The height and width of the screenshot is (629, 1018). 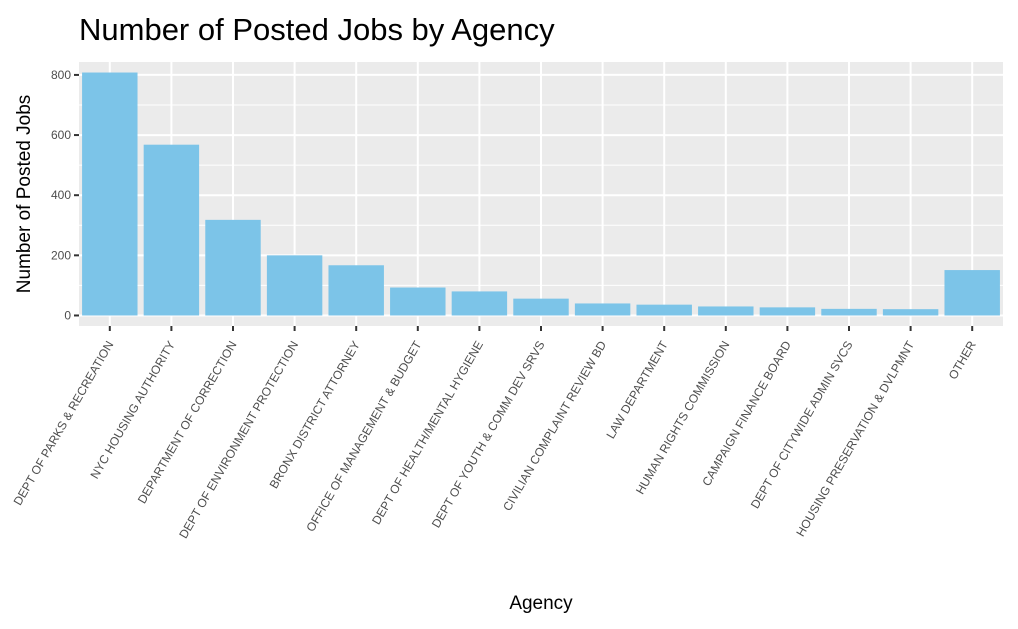 I want to click on y-tick-label: 600, so click(x=61, y=135).